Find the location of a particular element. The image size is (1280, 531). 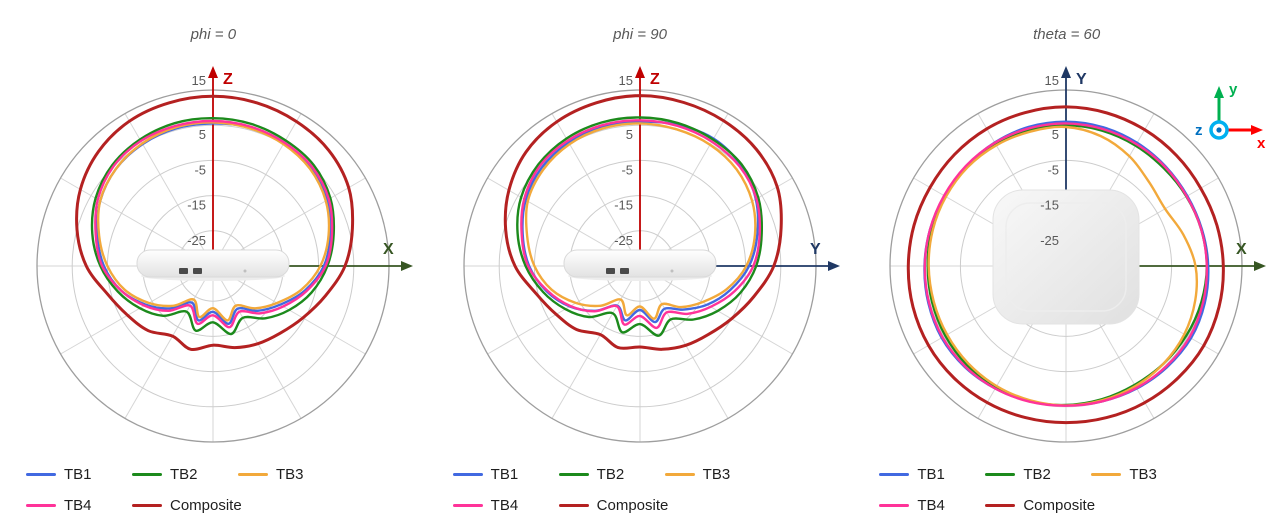

series-tb3 is located at coordinates (640, 221).